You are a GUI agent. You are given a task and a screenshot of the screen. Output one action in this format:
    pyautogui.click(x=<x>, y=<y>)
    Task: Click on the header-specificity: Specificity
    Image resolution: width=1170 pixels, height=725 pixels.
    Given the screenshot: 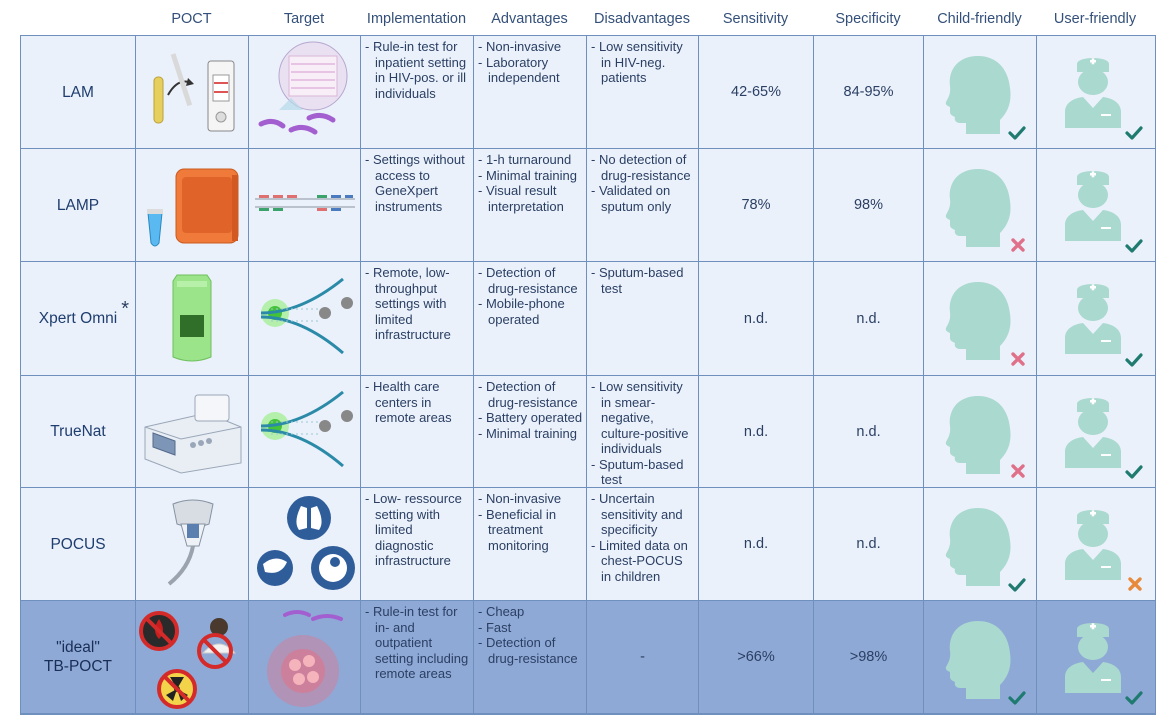 What is the action you would take?
    pyautogui.click(x=868, y=19)
    